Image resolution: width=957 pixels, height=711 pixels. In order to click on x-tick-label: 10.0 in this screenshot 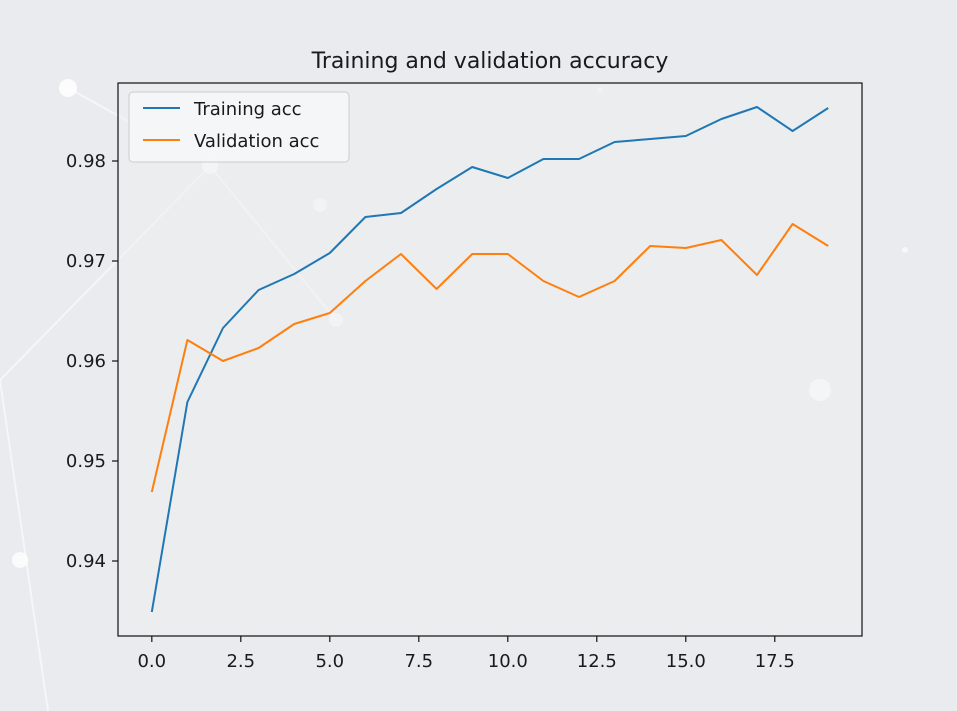, I will do `click(508, 661)`.